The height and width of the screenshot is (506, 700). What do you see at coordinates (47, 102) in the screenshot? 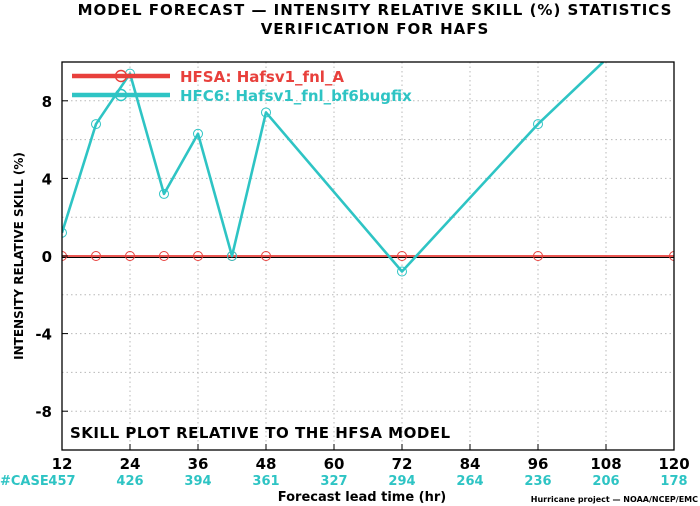
I see `y-tick-label: 8` at bounding box center [47, 102].